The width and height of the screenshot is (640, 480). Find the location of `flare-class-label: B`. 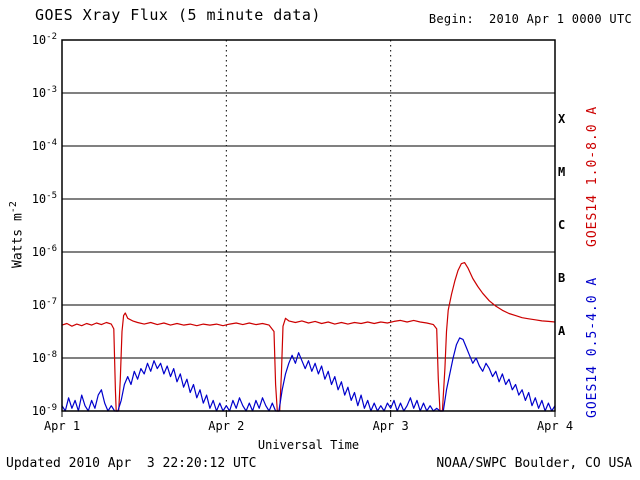

flare-class-label: B is located at coordinates (562, 277).